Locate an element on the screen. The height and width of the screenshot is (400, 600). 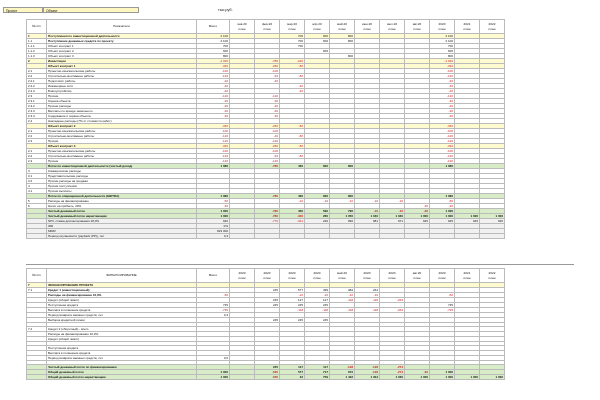
row-total: 1 000 is located at coordinates (213, 377).